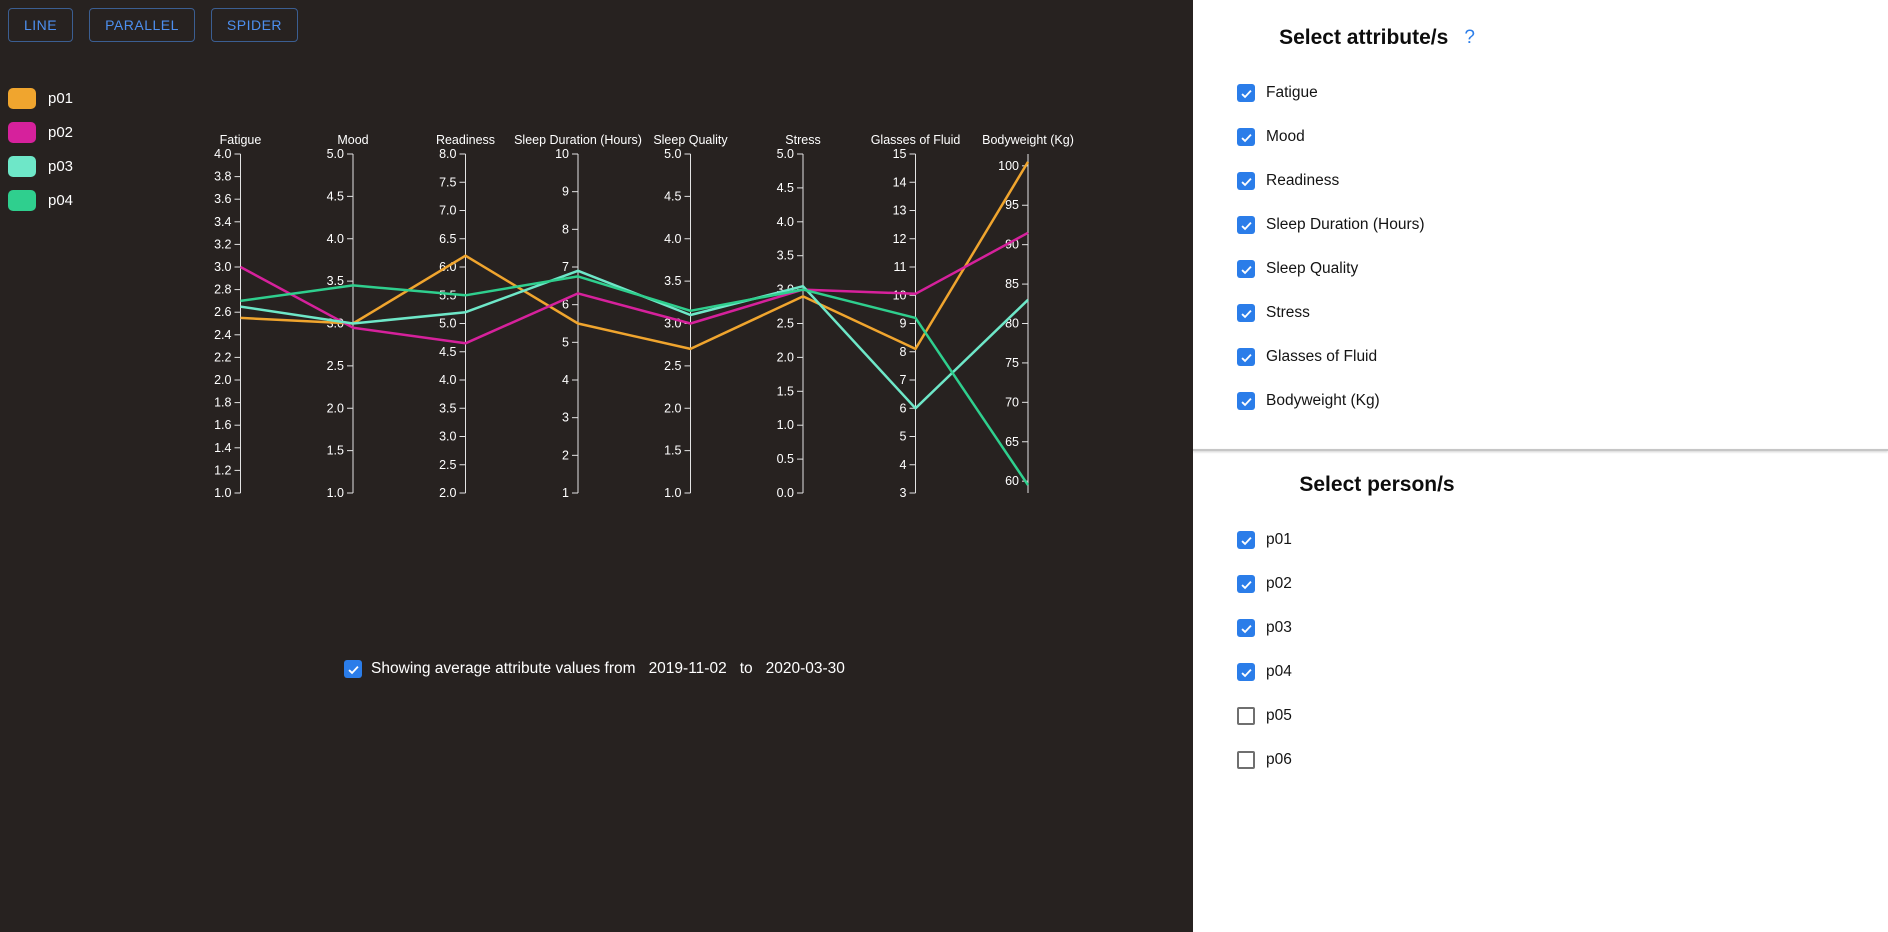 This screenshot has height=932, width=1888. What do you see at coordinates (1377, 313) in the screenshot?
I see `attribute-stress: Stress` at bounding box center [1377, 313].